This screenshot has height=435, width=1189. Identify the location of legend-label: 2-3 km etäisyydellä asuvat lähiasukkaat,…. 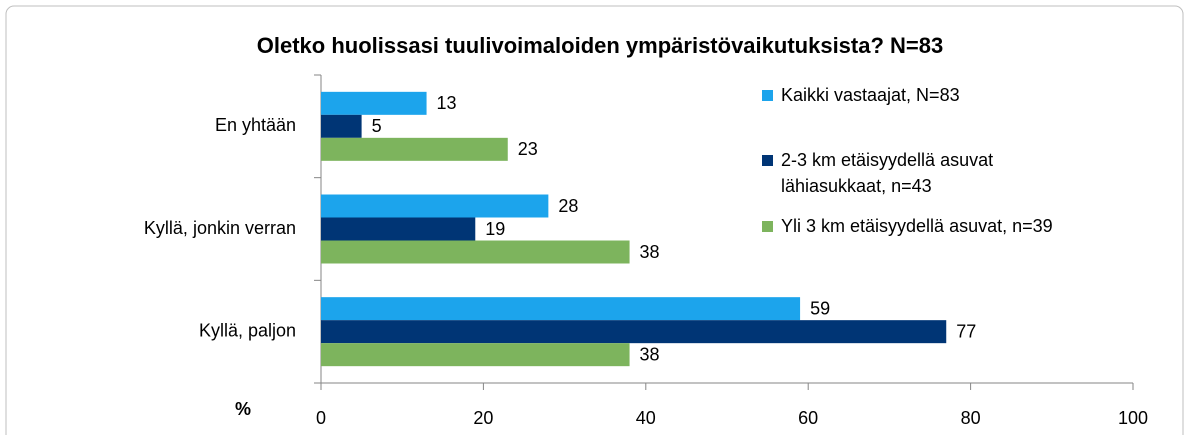
(887, 173).